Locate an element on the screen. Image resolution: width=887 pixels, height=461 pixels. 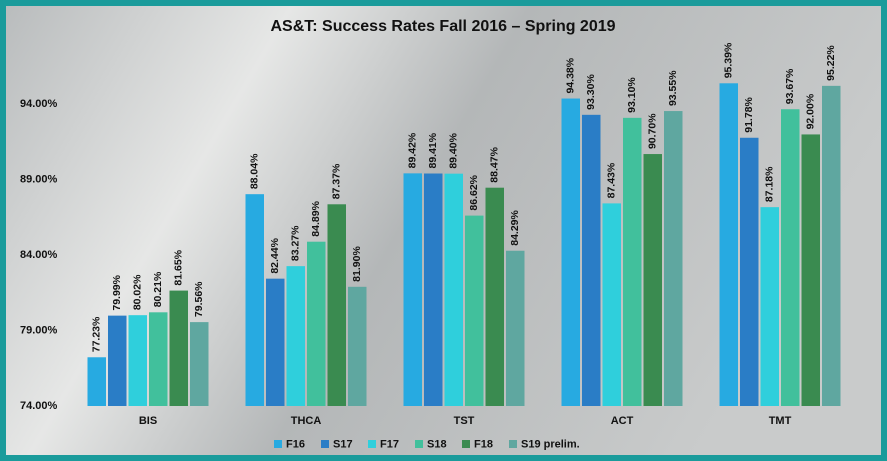
legend-label: F16 is located at coordinates (295, 444).